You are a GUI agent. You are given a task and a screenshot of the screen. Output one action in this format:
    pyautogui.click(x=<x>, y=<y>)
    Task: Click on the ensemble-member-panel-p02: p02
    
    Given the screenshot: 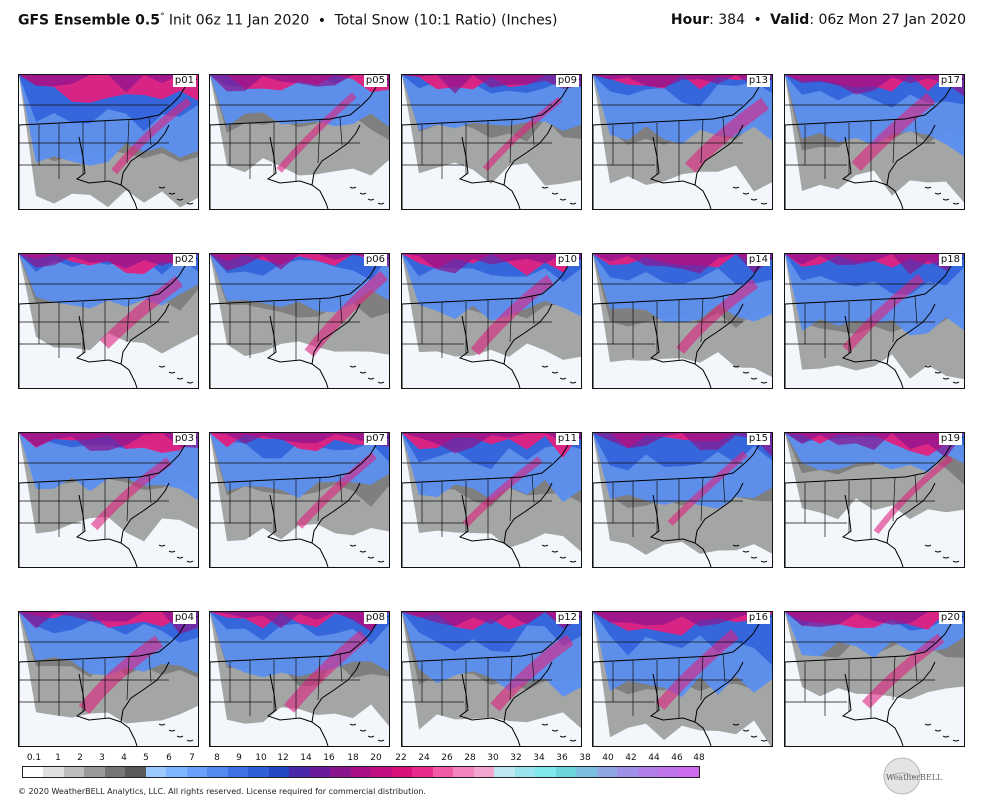 What is the action you would take?
    pyautogui.click(x=108, y=321)
    